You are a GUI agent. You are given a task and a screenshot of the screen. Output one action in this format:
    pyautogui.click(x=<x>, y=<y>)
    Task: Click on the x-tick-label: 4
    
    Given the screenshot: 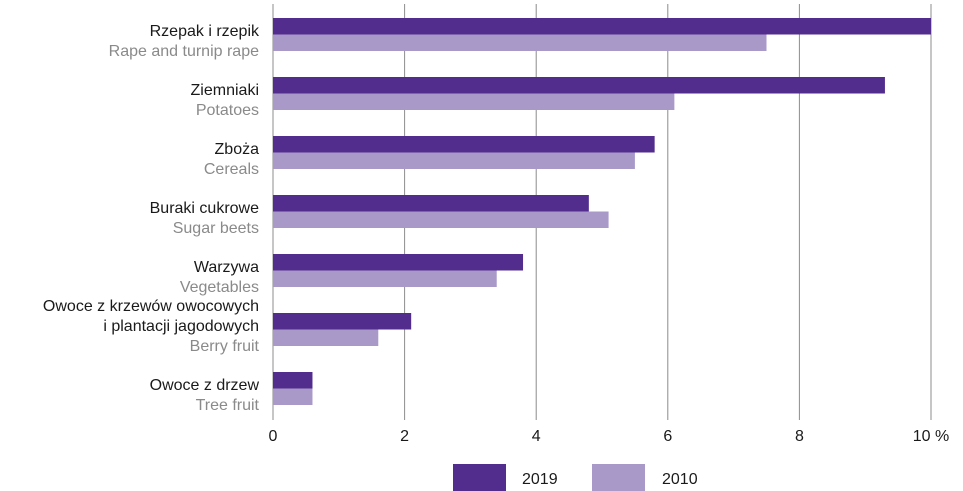 What is the action you would take?
    pyautogui.click(x=536, y=436)
    